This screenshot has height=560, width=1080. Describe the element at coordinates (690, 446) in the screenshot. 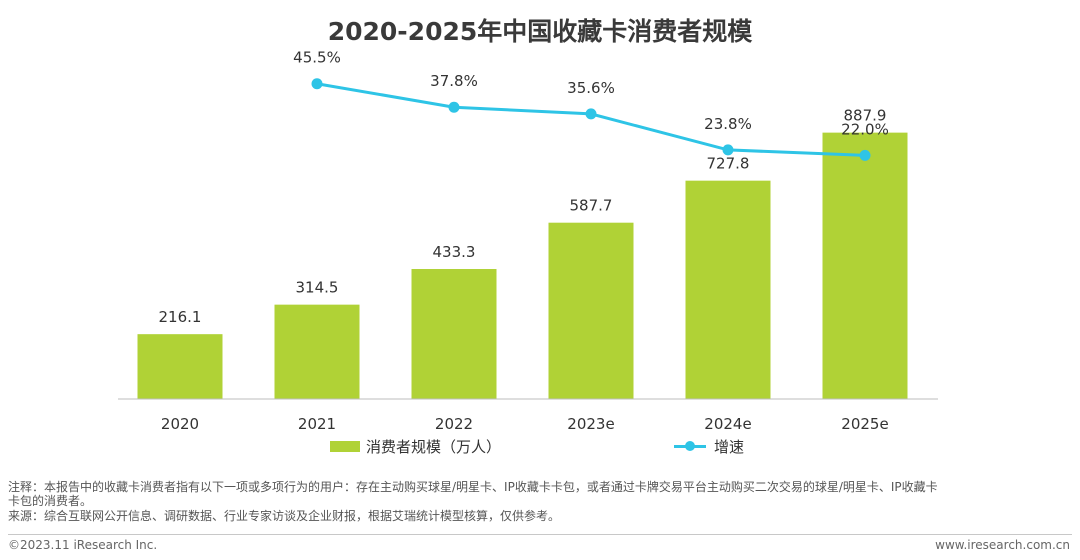

I see `legend-line-swatch` at that location.